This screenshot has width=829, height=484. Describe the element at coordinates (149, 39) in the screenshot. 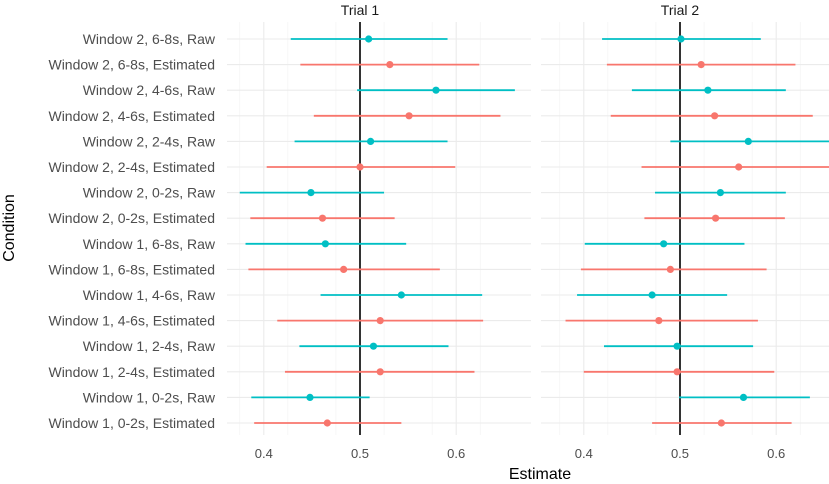

I see `y-tick-label: Window 2, 6-8s, Raw` at that location.